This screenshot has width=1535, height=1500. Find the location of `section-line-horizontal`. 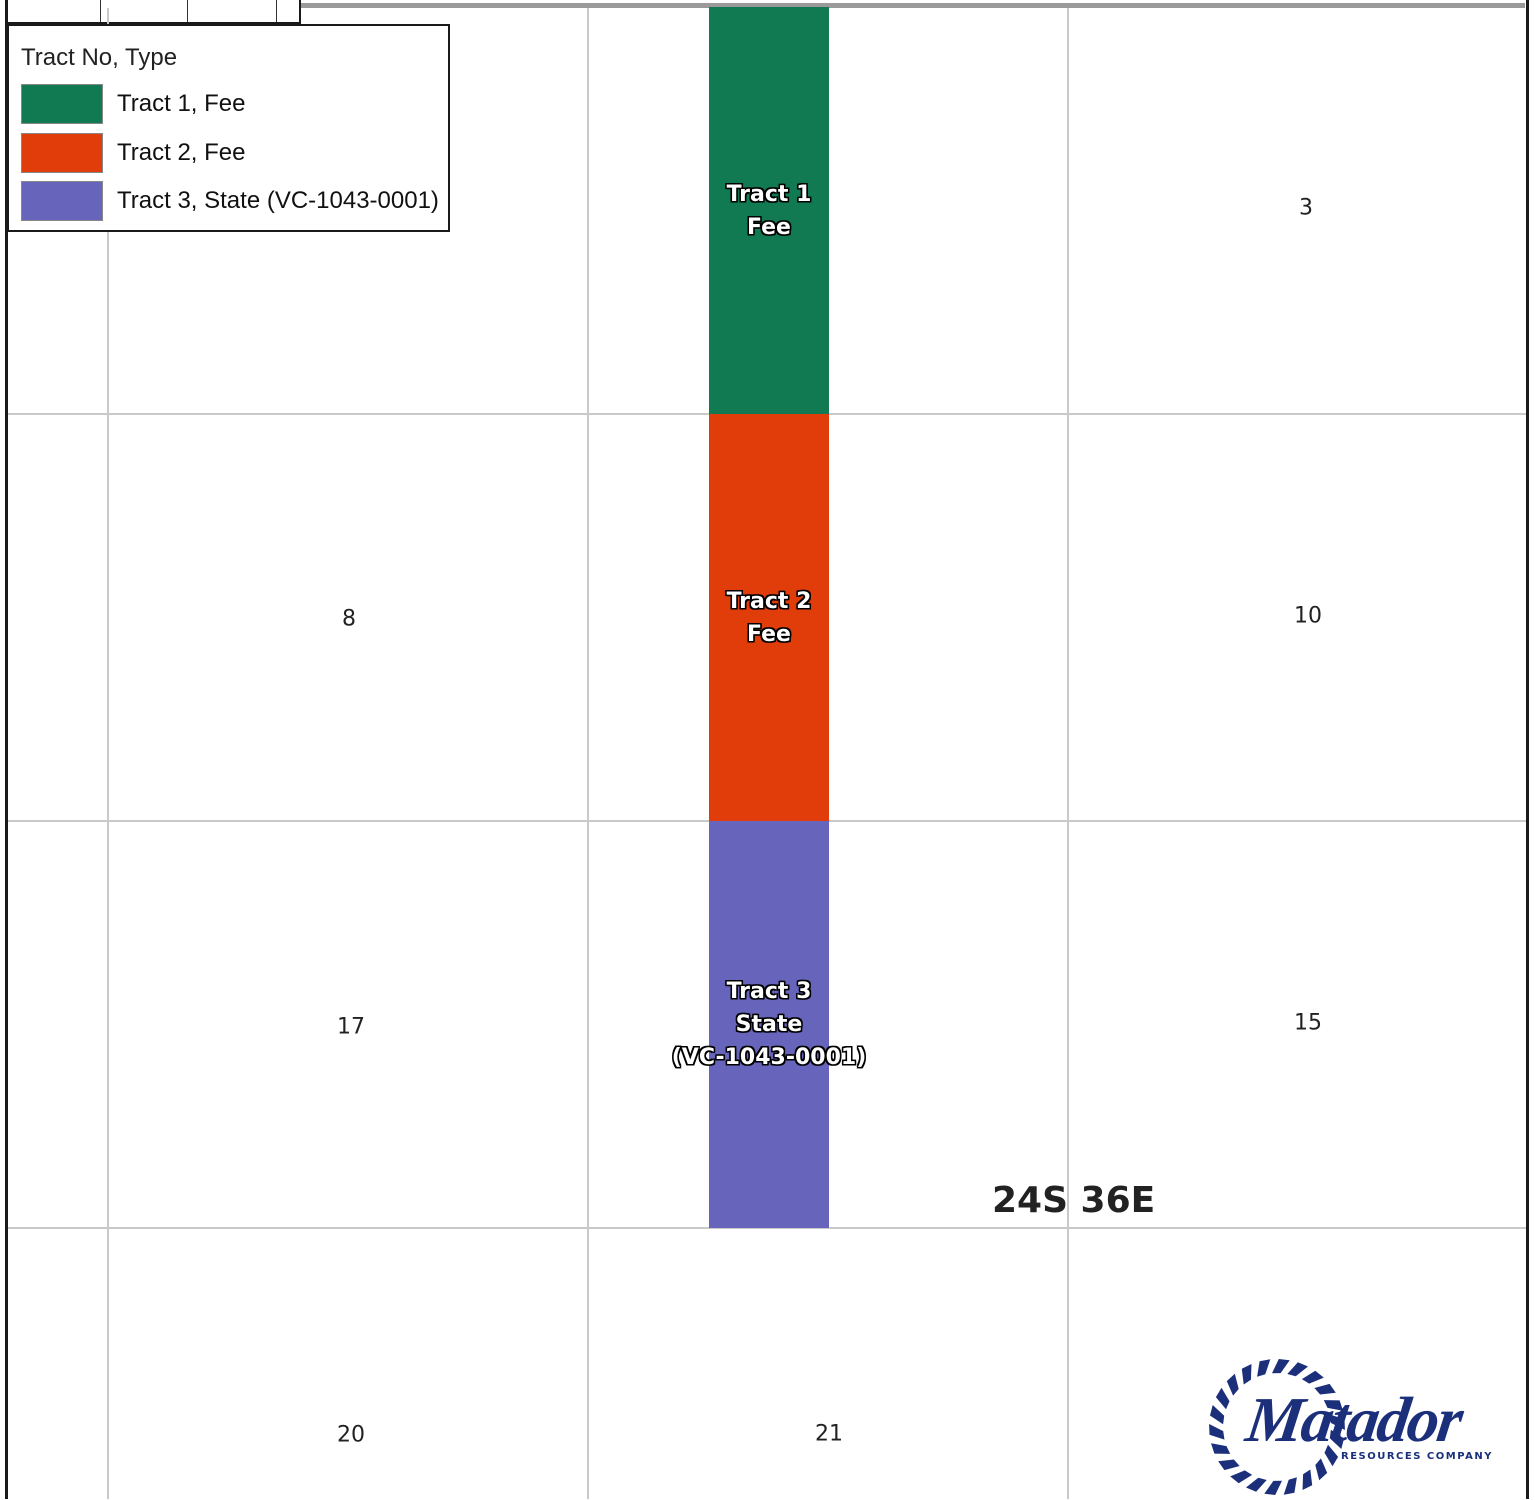

section-line-horizontal is located at coordinates (767, 1228).